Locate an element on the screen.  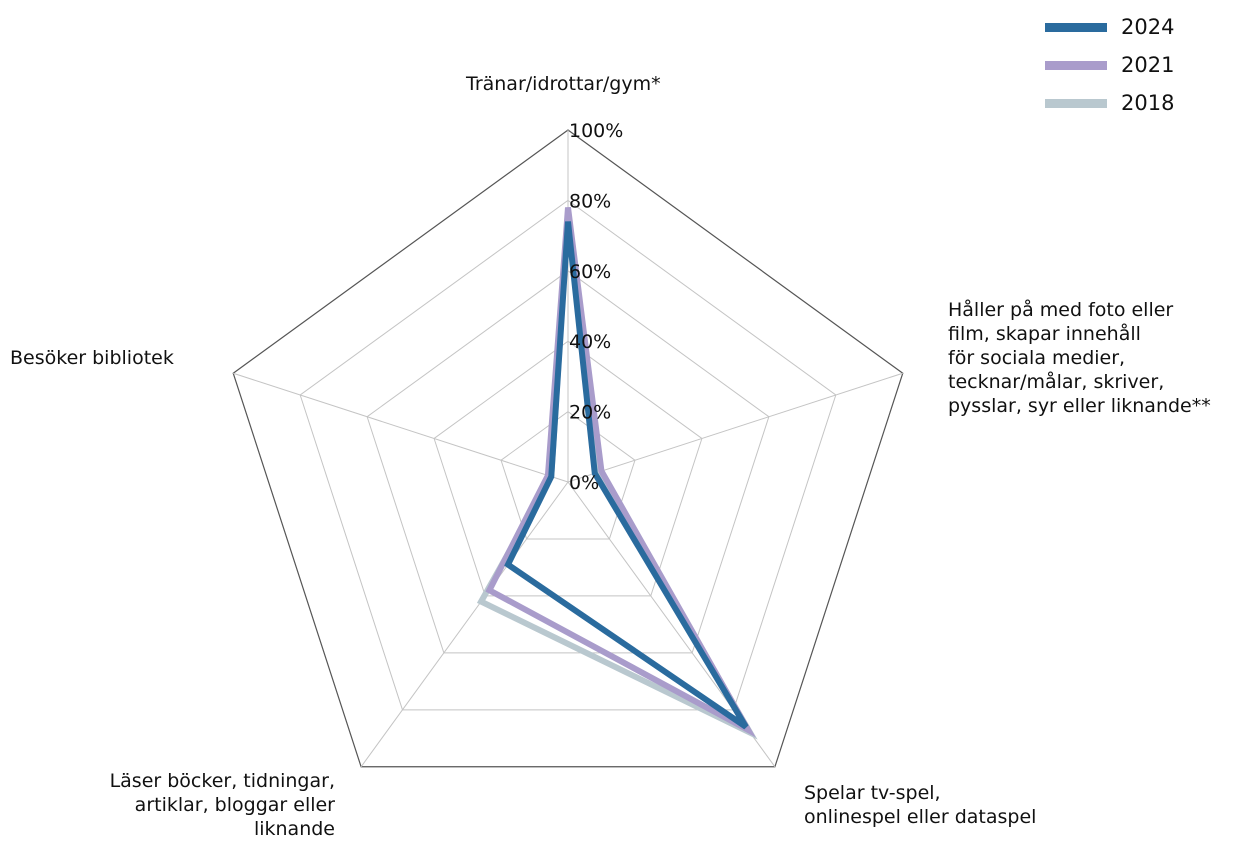
legend-item-2021: 2021 is located at coordinates (1109, 65).